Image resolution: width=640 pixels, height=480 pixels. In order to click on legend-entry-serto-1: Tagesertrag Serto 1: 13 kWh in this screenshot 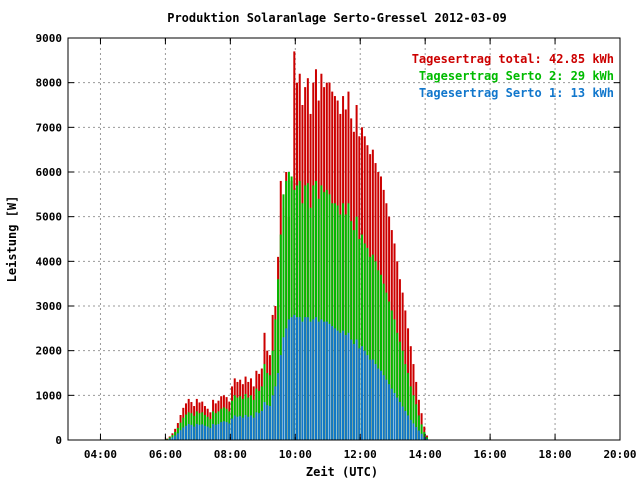, I will do `click(516, 93)`.